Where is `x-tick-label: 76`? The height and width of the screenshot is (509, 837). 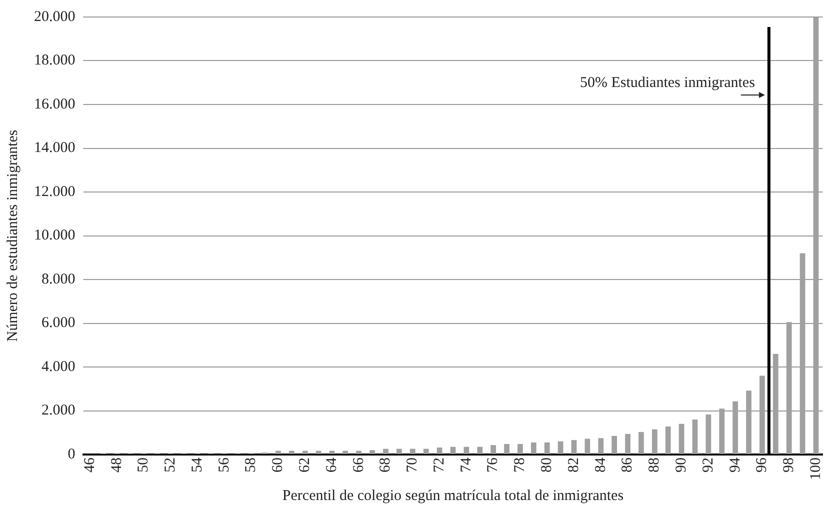 x-tick-label: 76 is located at coordinates (493, 464).